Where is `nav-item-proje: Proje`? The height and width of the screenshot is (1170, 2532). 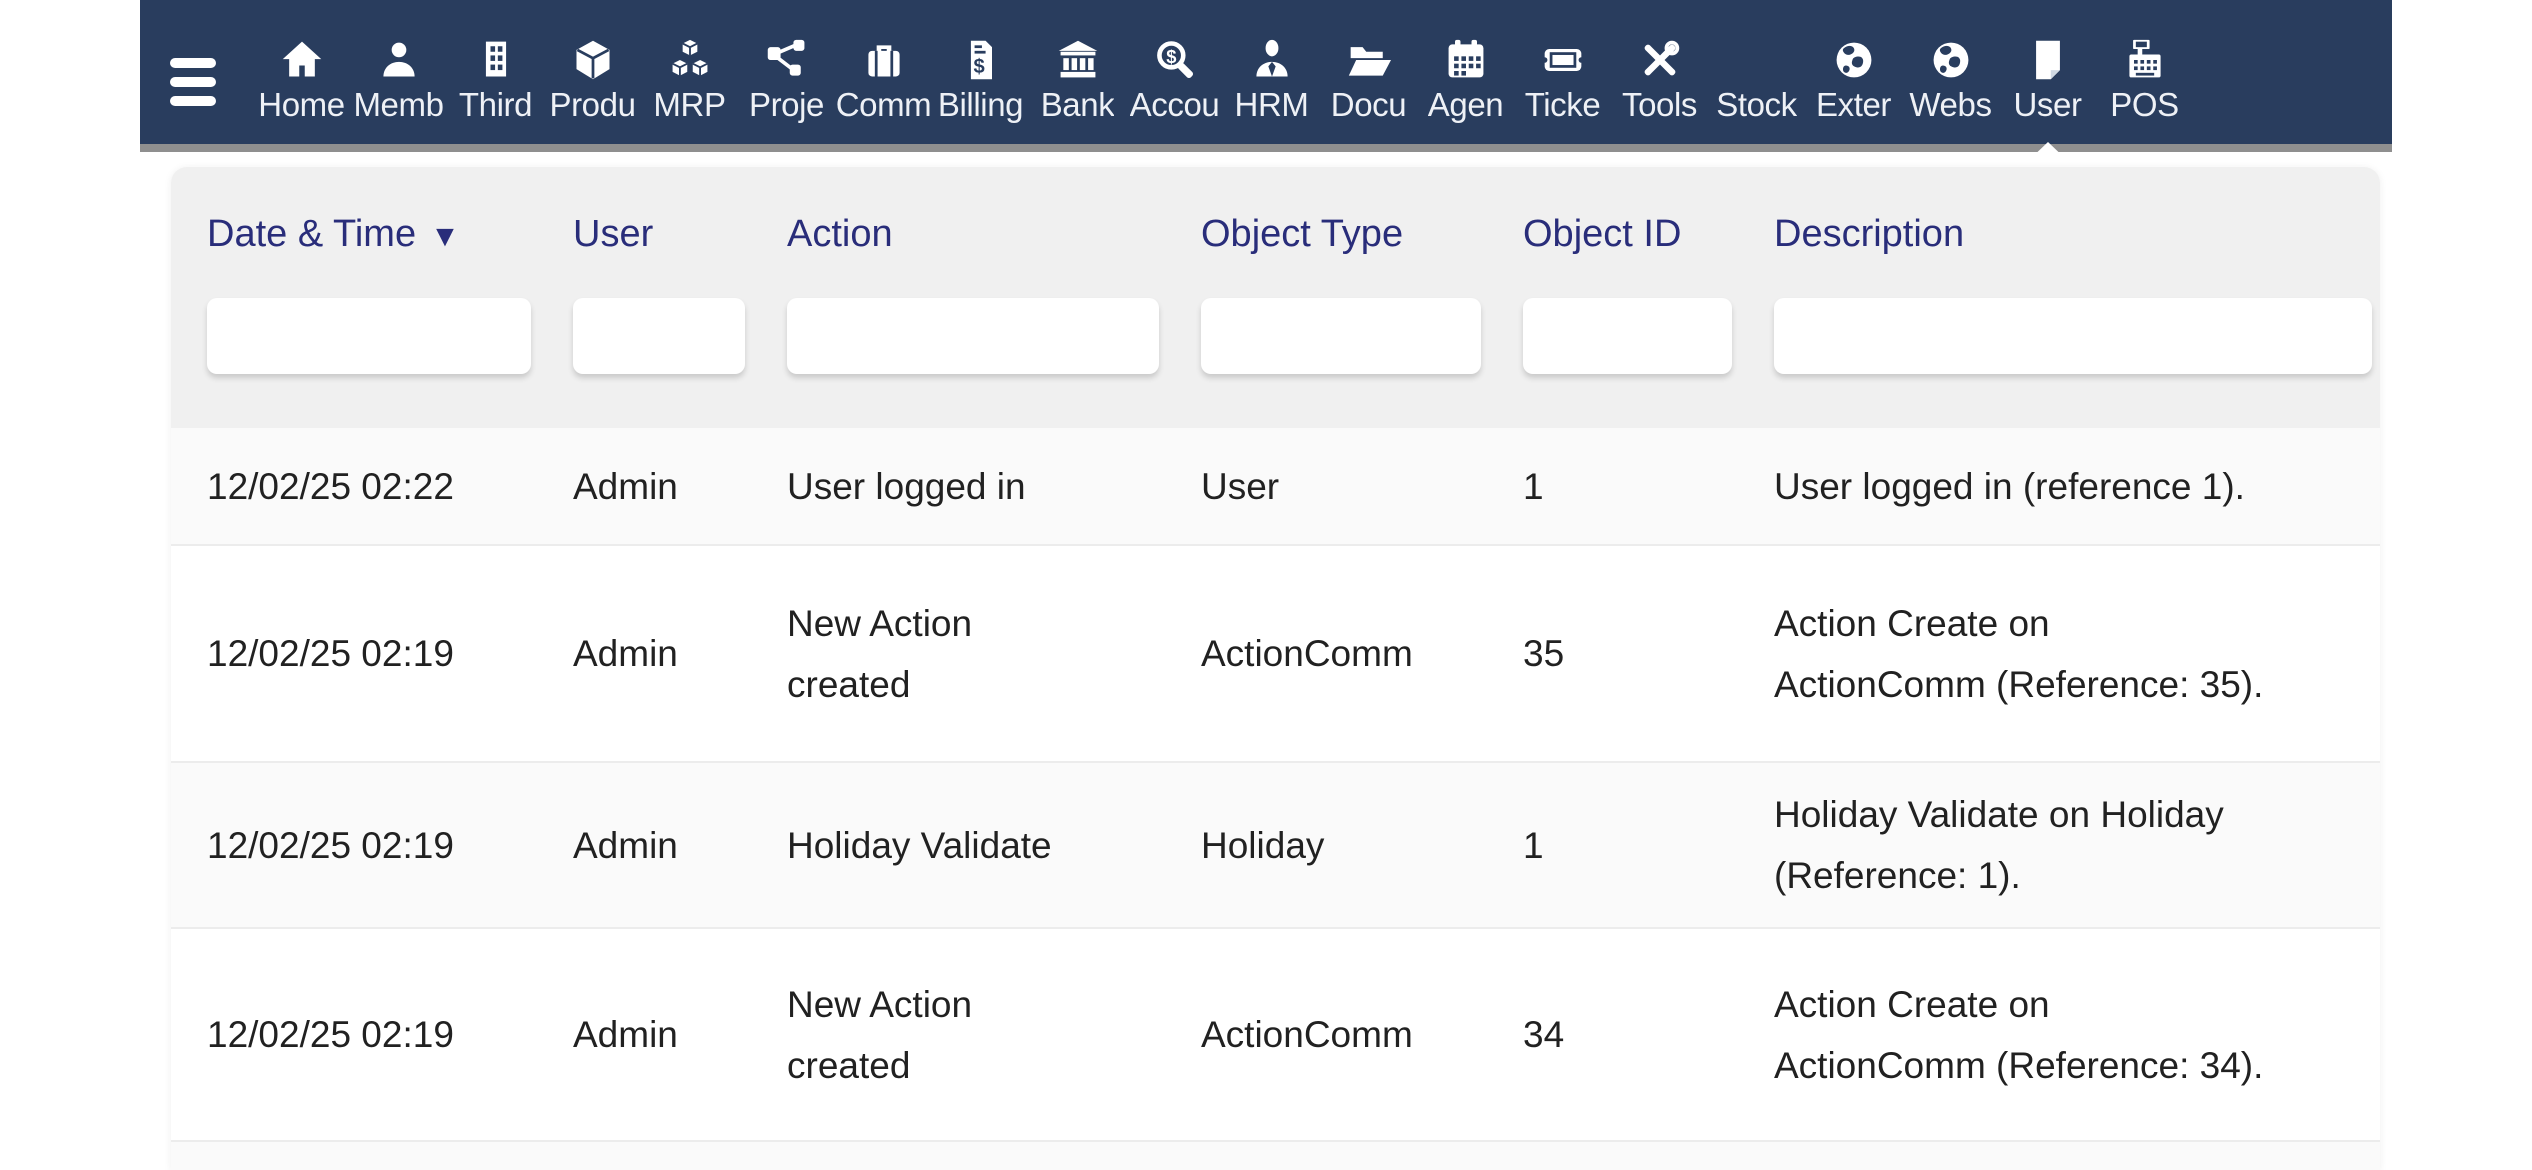 nav-item-proje: Proje is located at coordinates (786, 81).